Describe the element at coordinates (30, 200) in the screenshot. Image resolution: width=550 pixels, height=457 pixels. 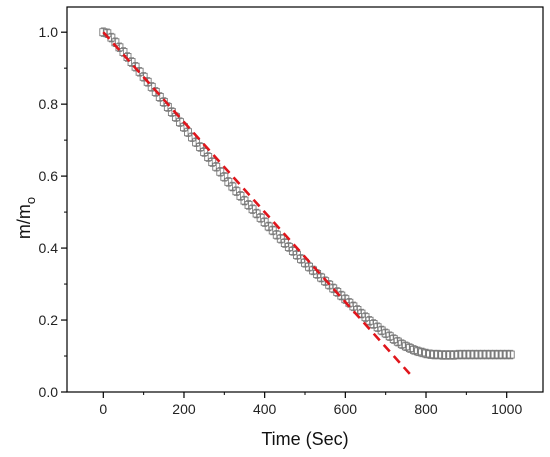
I see `y-axis-title-subscript: o` at that location.